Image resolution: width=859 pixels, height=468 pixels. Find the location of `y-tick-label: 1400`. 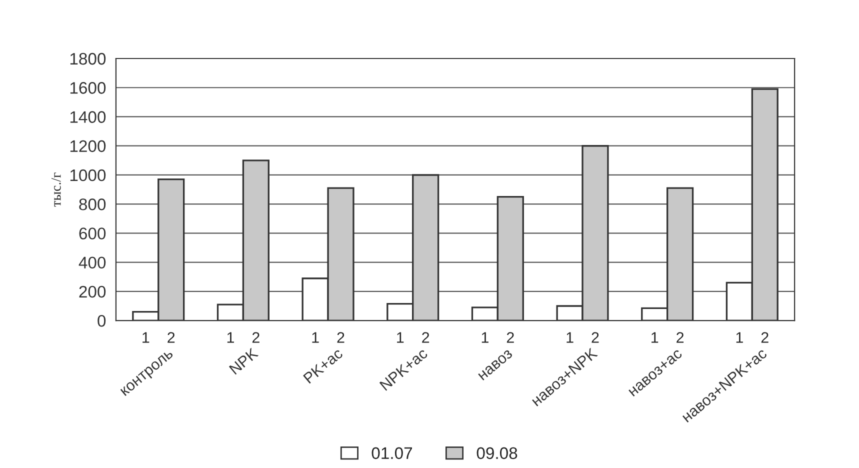

y-tick-label: 1400 is located at coordinates (88, 117).